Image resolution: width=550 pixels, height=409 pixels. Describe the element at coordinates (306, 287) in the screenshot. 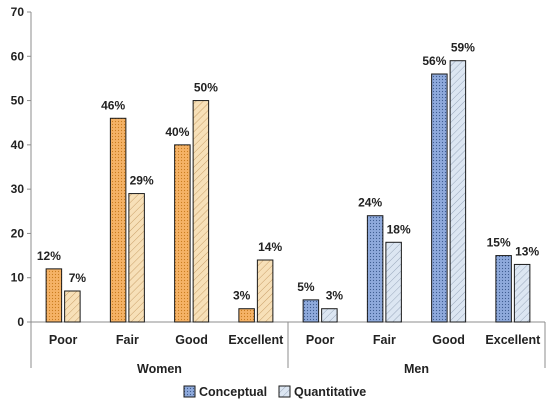

I see `data-label: 5%` at that location.